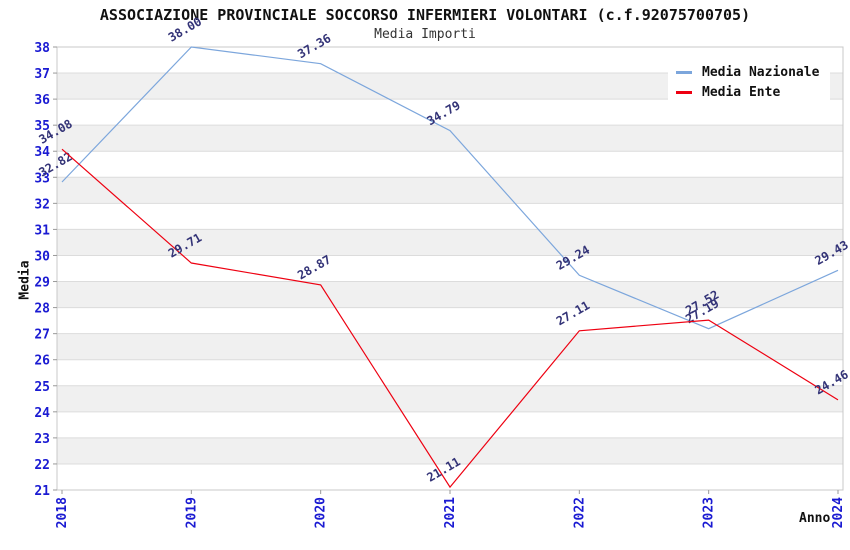  I want to click on x-tick-label: 2019, so click(191, 512).